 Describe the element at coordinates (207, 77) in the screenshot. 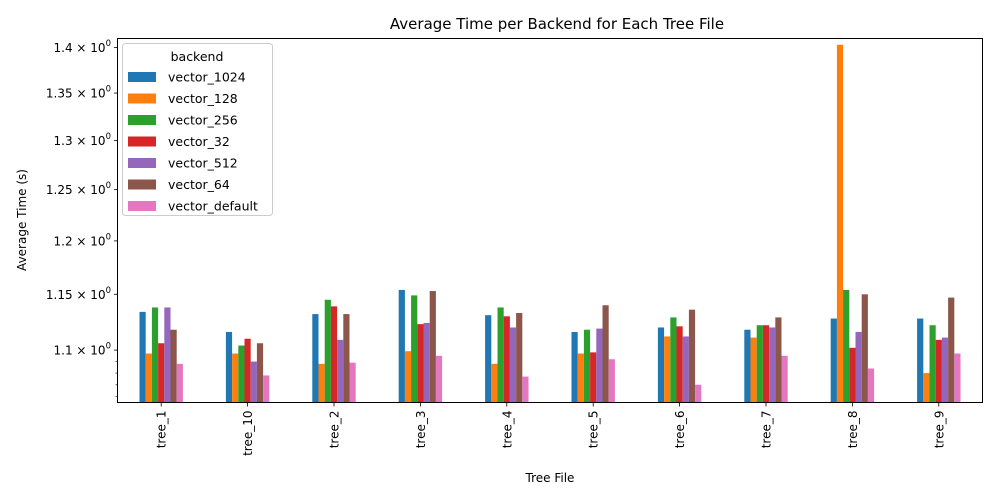

I see `legend-label-vector_1024: vector_1024` at that location.